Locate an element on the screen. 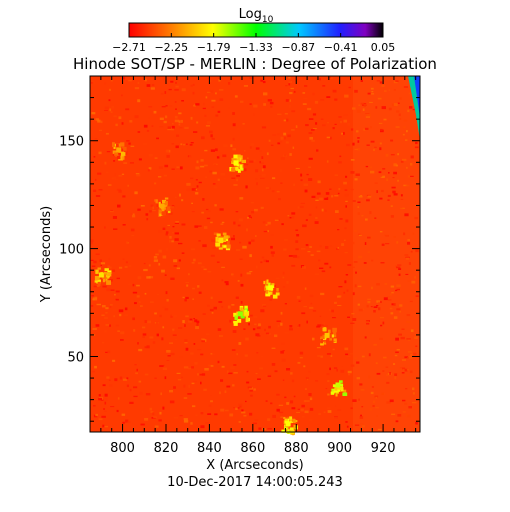 The height and width of the screenshot is (512, 510). hotspot-core is located at coordinates (327, 335).